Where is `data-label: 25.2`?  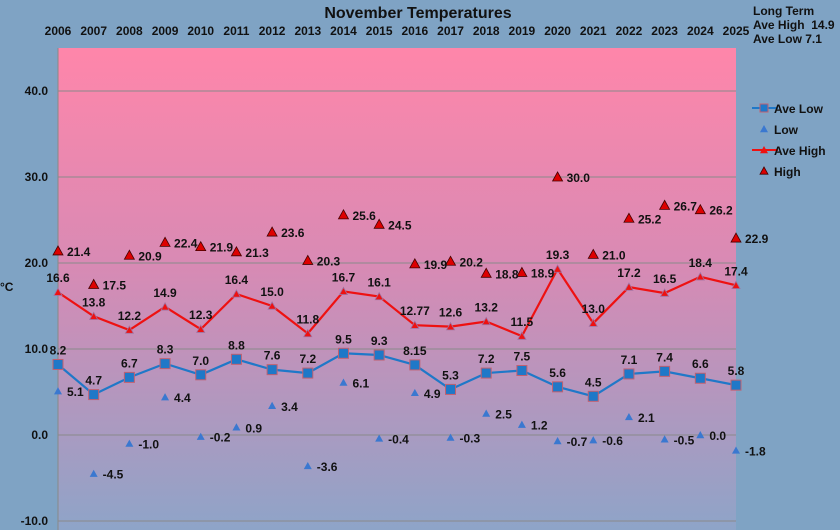 data-label: 25.2 is located at coordinates (650, 219).